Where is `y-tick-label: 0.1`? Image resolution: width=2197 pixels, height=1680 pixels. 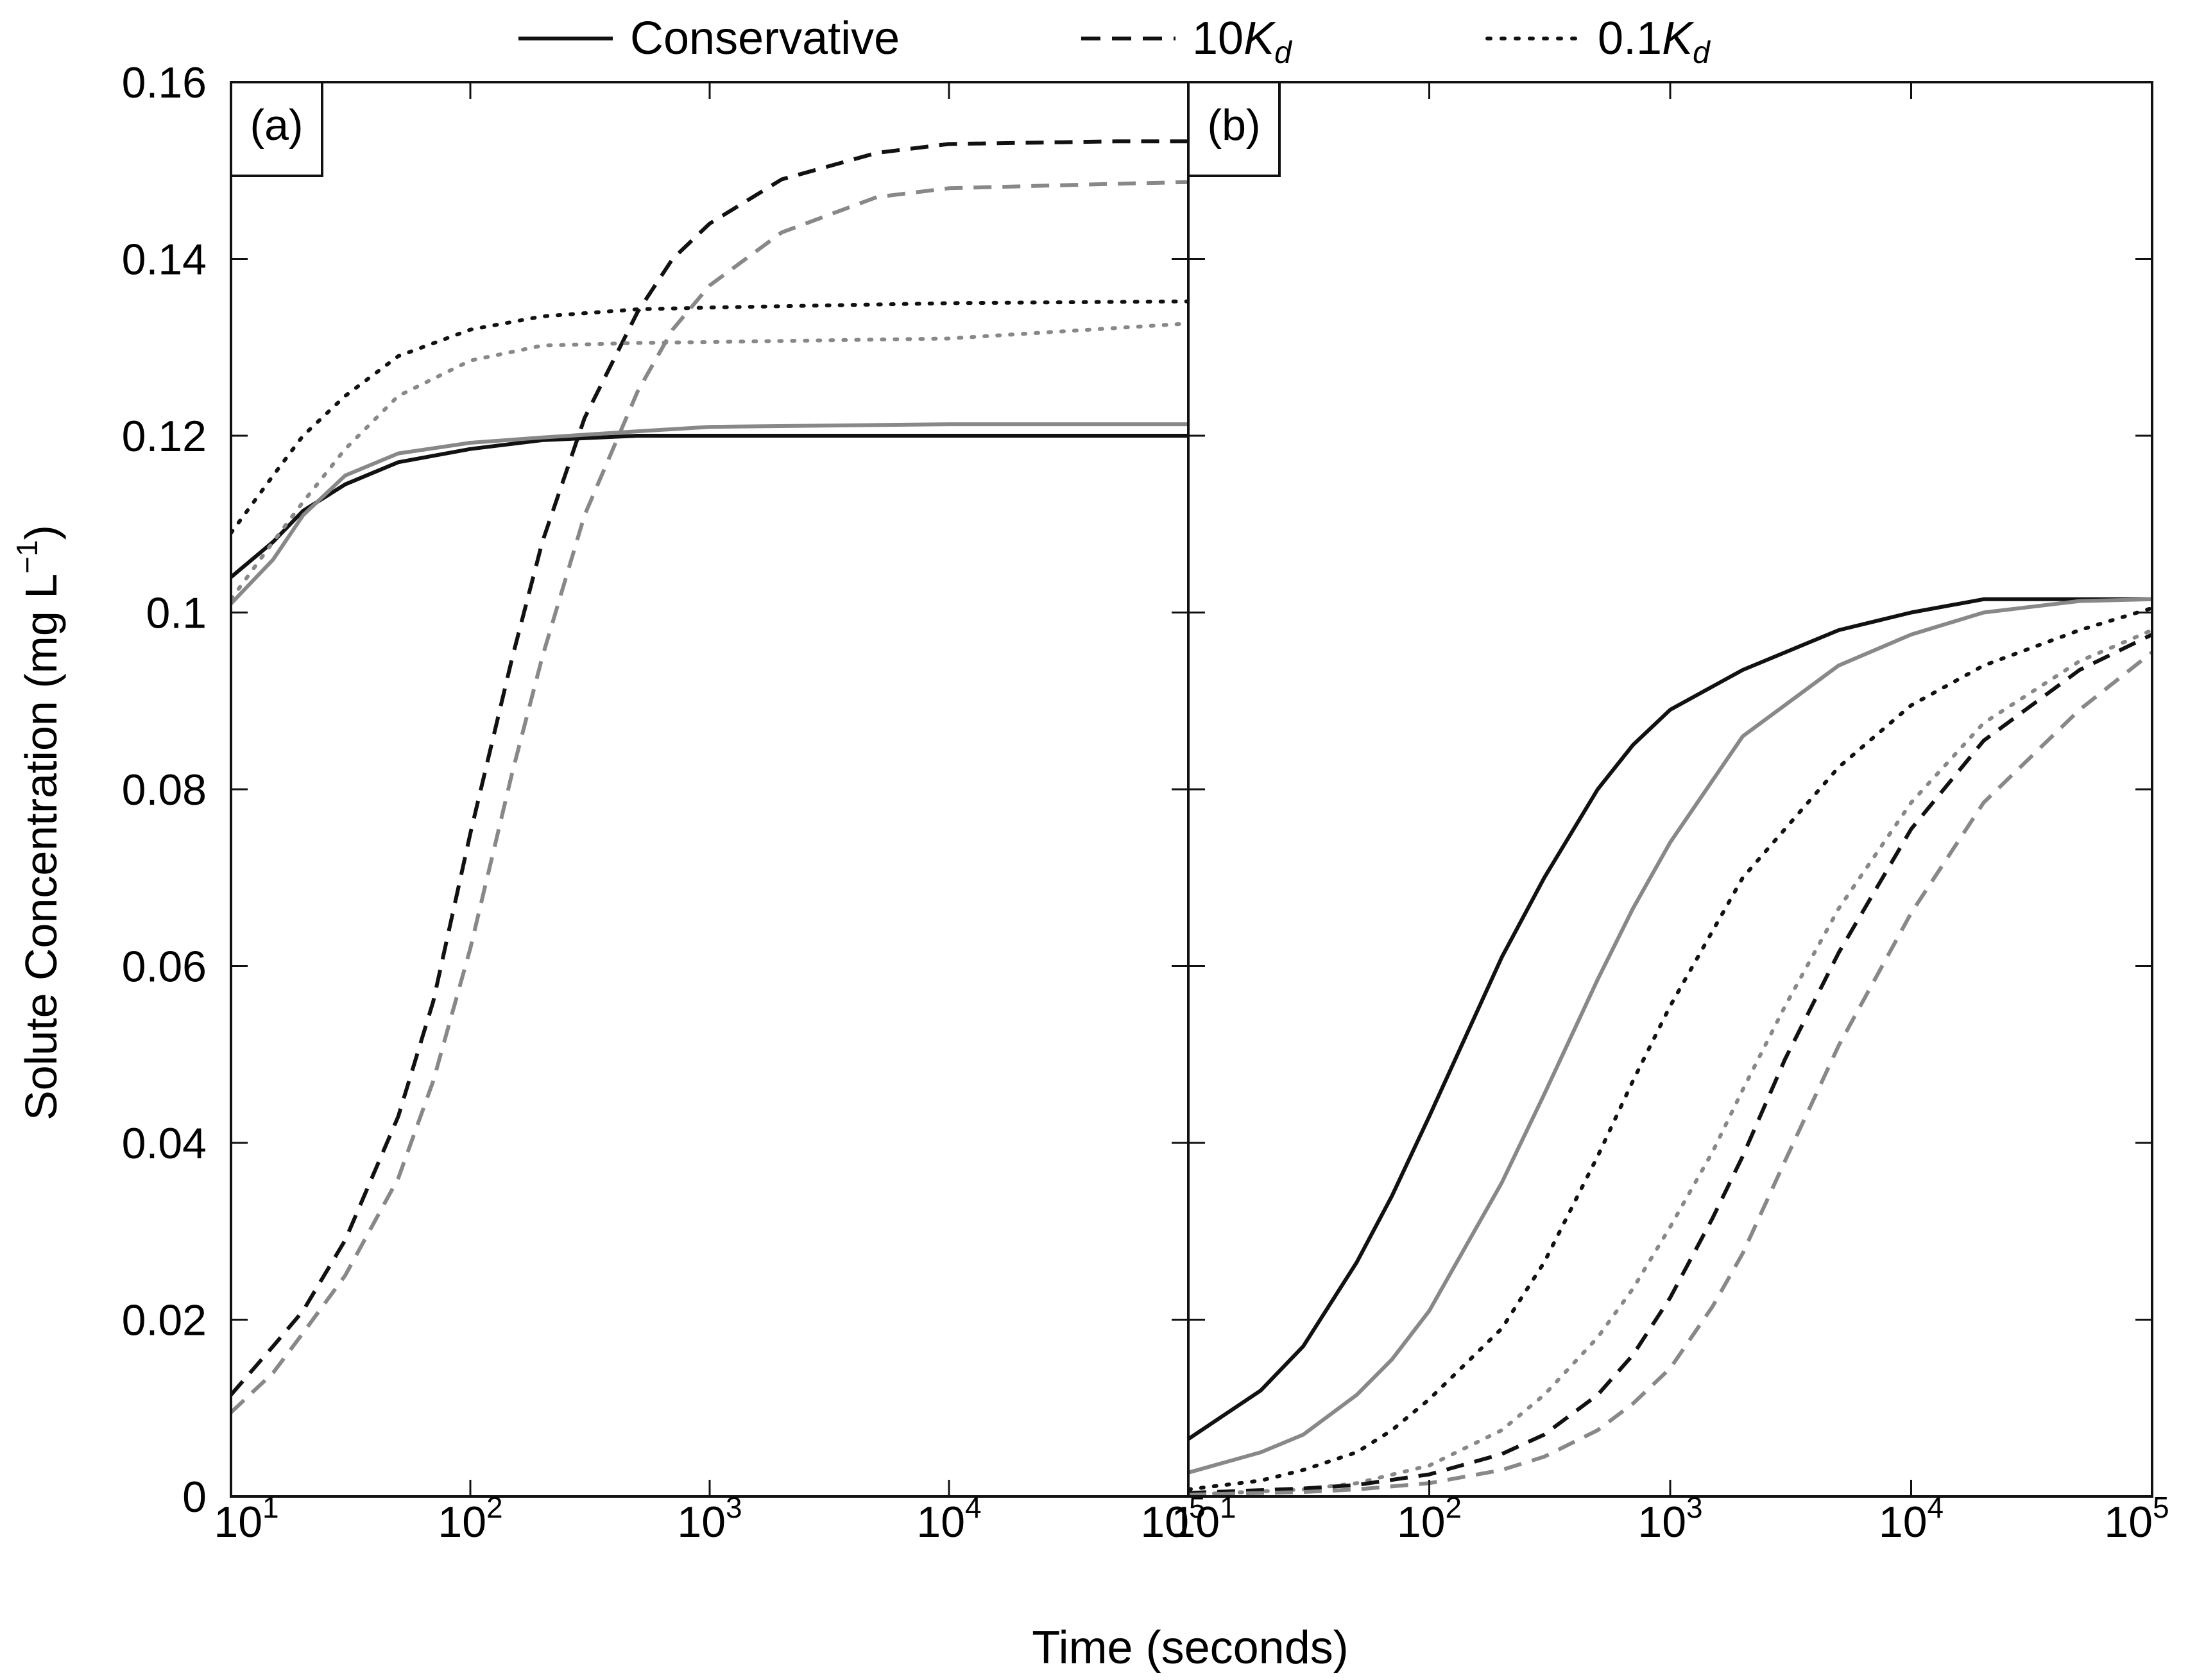
y-tick-label: 0.1 is located at coordinates (176, 613).